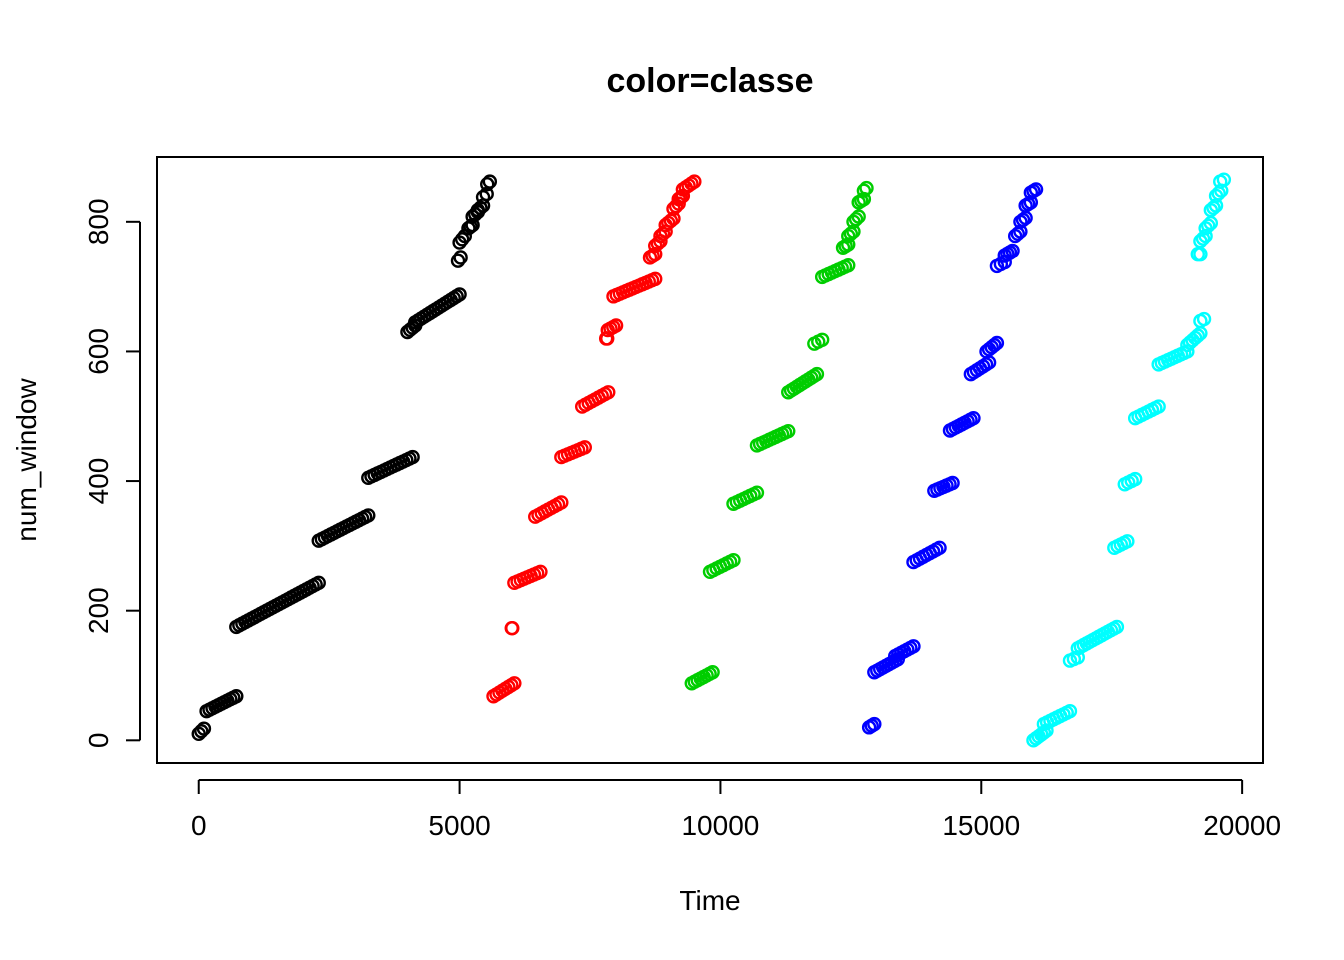 This screenshot has height=960, width=1344. What do you see at coordinates (98, 221) in the screenshot?
I see `y-tick-label: 800` at bounding box center [98, 221].